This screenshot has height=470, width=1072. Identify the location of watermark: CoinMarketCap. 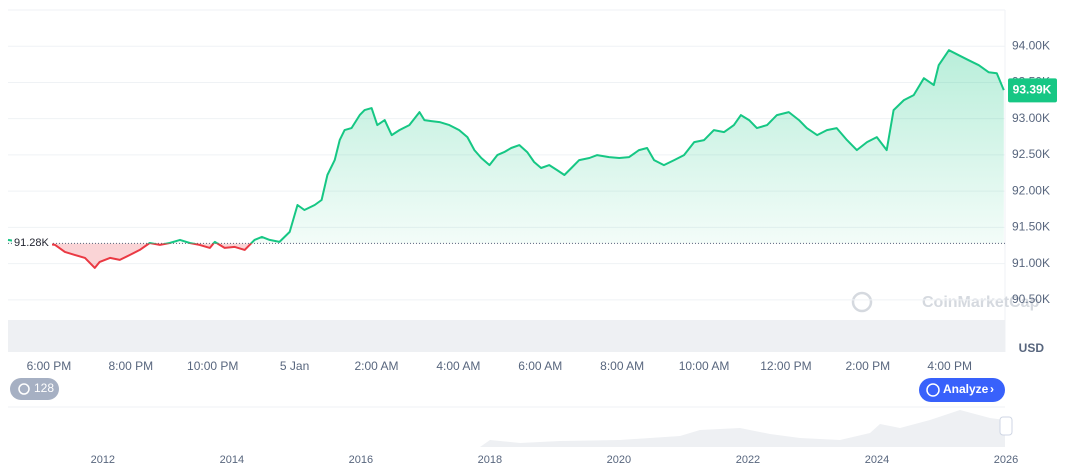
(981, 302).